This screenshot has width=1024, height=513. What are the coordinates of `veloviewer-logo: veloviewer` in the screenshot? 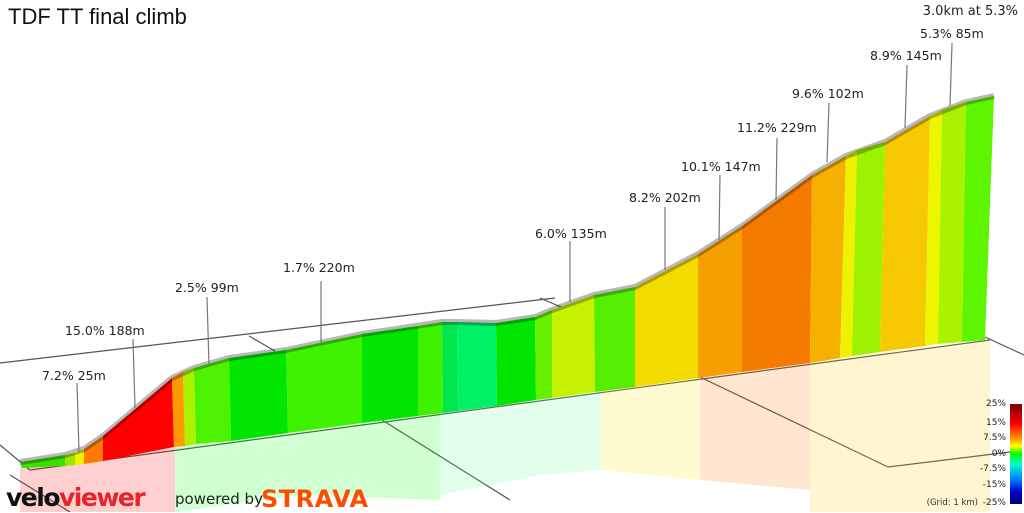 It's located at (76, 497).